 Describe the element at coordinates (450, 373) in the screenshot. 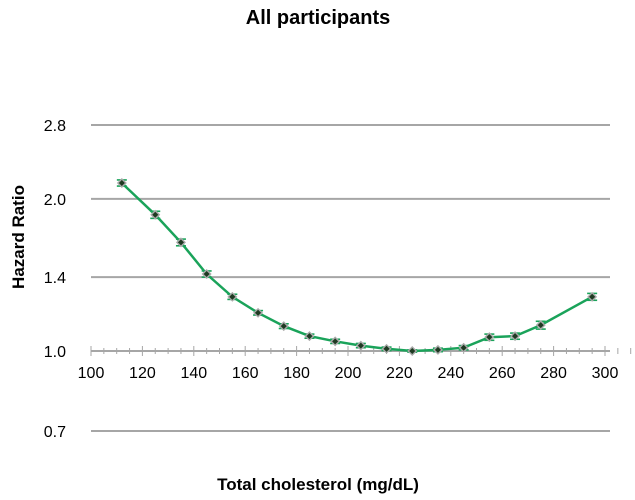

I see `x-tick-label: 240` at that location.